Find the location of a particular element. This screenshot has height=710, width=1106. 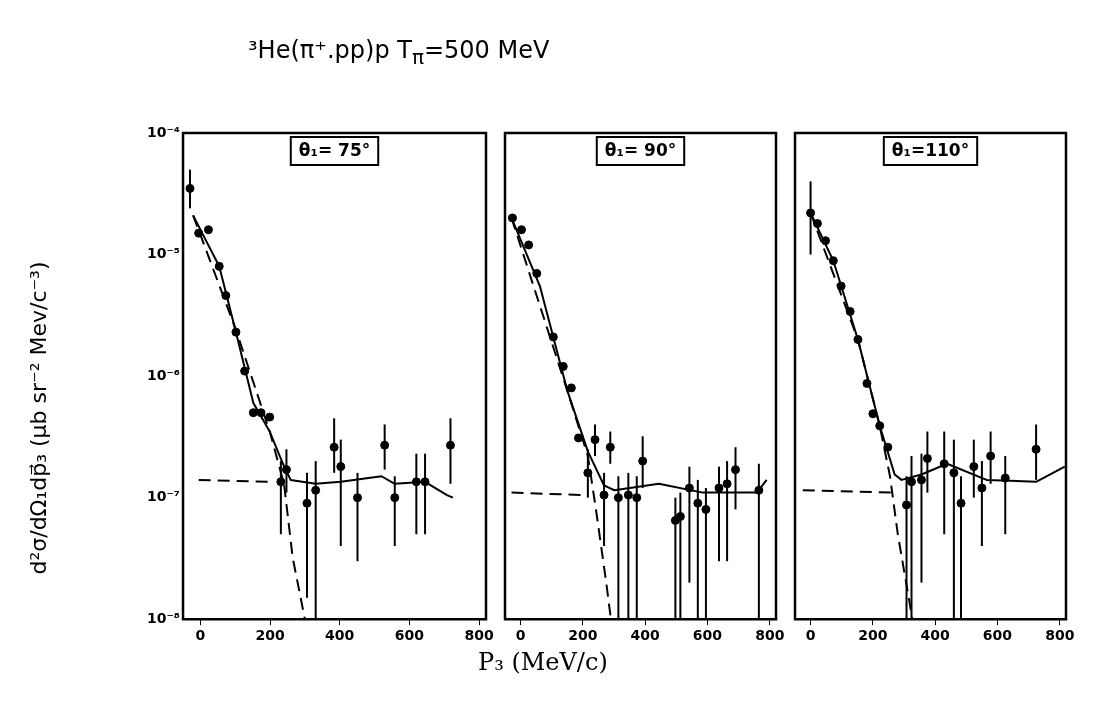

annotation: θ₁=110° is located at coordinates (930, 150).